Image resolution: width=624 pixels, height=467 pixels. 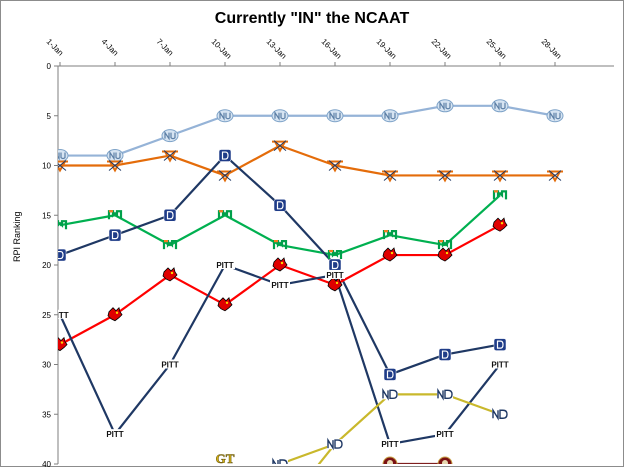 I want to click on x-tick-label: 25-Jan, so click(x=497, y=49).